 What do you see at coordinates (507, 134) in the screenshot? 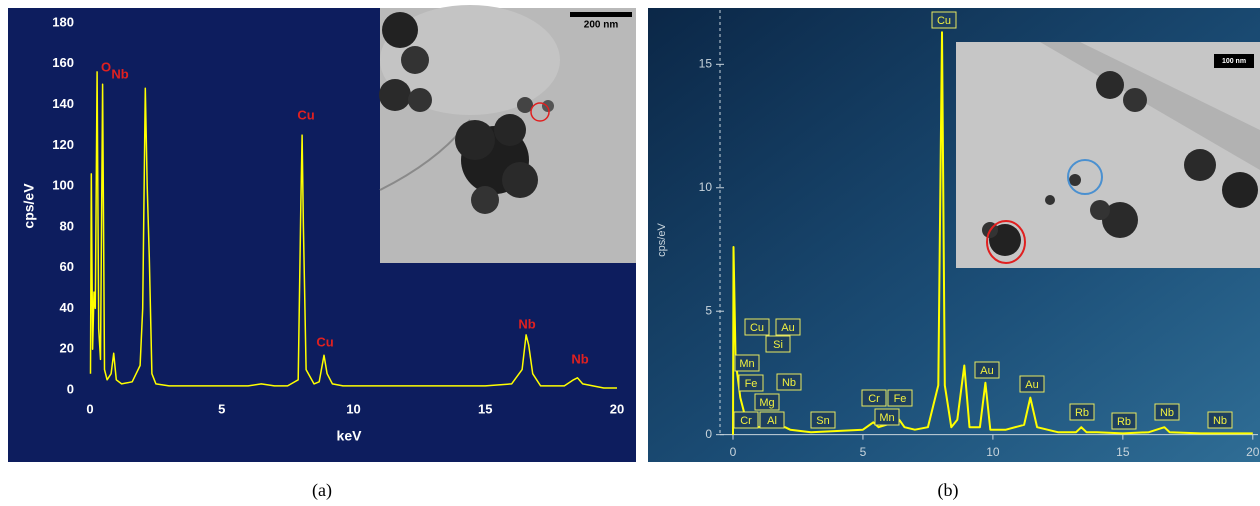
I see `inset-image-a` at bounding box center [507, 134].